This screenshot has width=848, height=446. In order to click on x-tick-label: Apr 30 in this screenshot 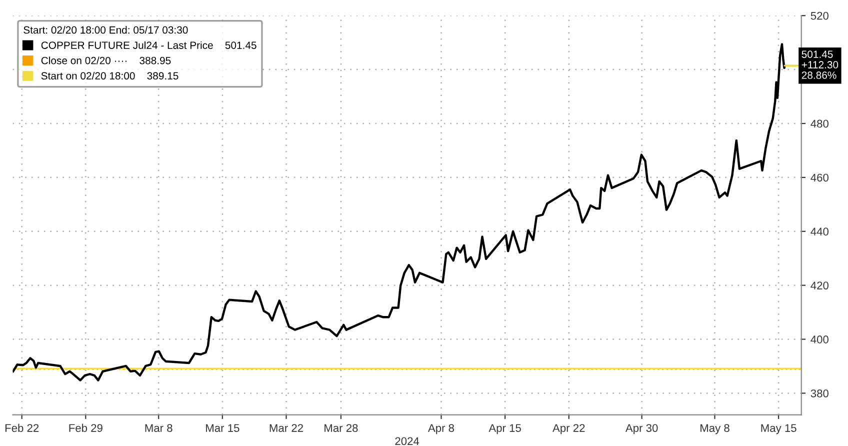, I will do `click(641, 429)`.